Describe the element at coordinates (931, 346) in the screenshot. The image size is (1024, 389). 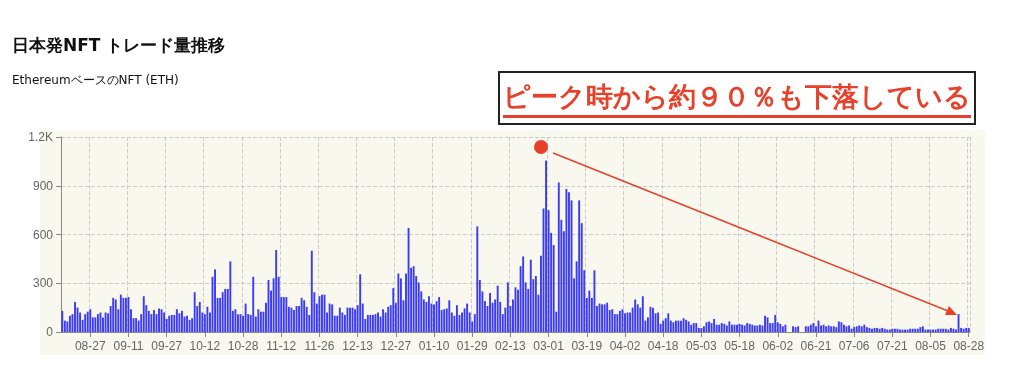
I see `x-tick-label: 08-05` at that location.